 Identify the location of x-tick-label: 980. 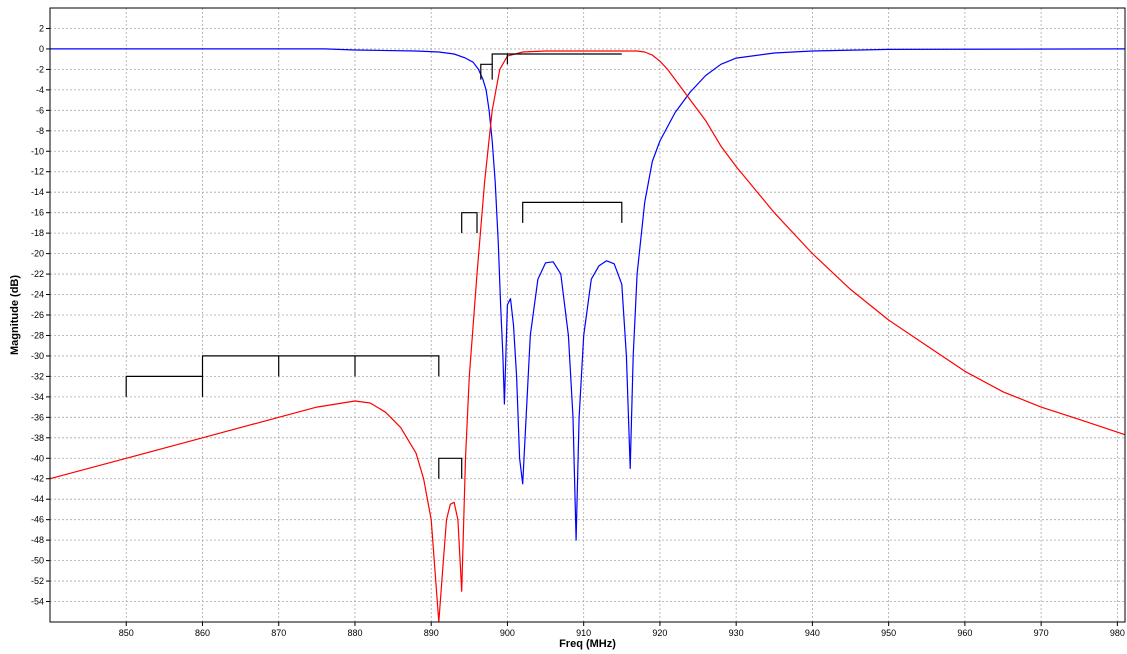
(1117, 633).